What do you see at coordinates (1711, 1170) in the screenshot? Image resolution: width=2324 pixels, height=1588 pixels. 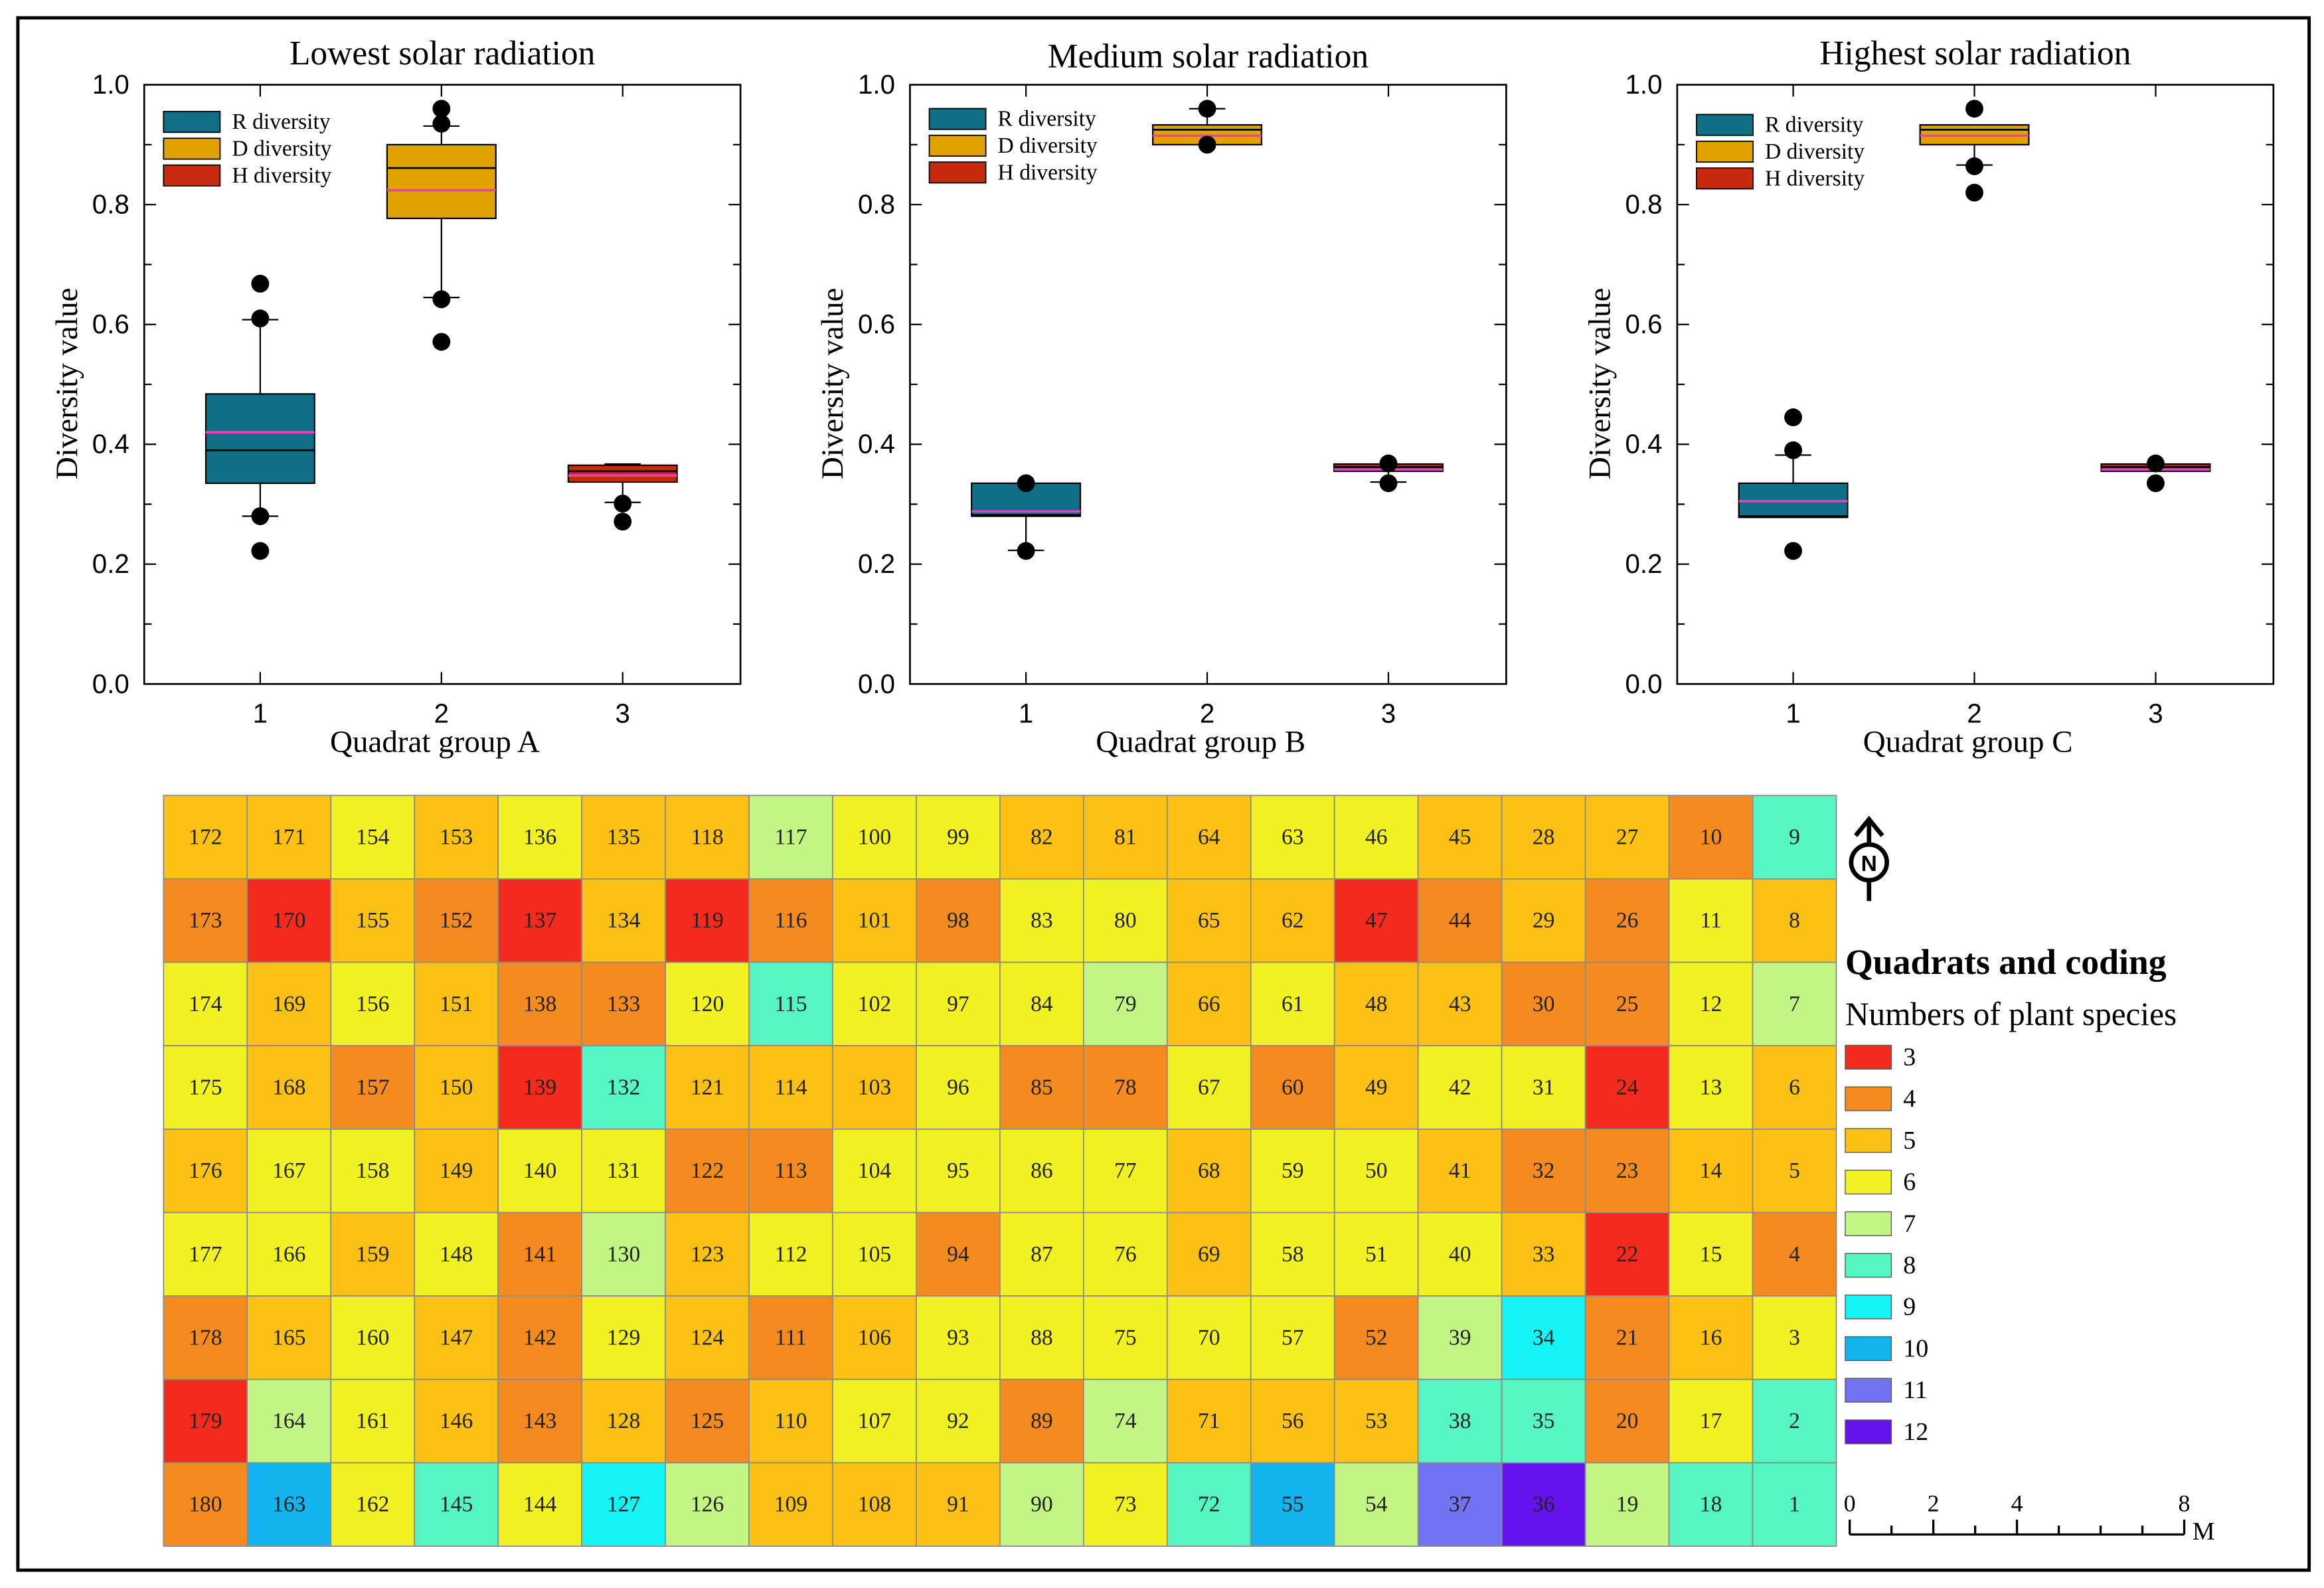 I see `quadrat-code: 14` at bounding box center [1711, 1170].